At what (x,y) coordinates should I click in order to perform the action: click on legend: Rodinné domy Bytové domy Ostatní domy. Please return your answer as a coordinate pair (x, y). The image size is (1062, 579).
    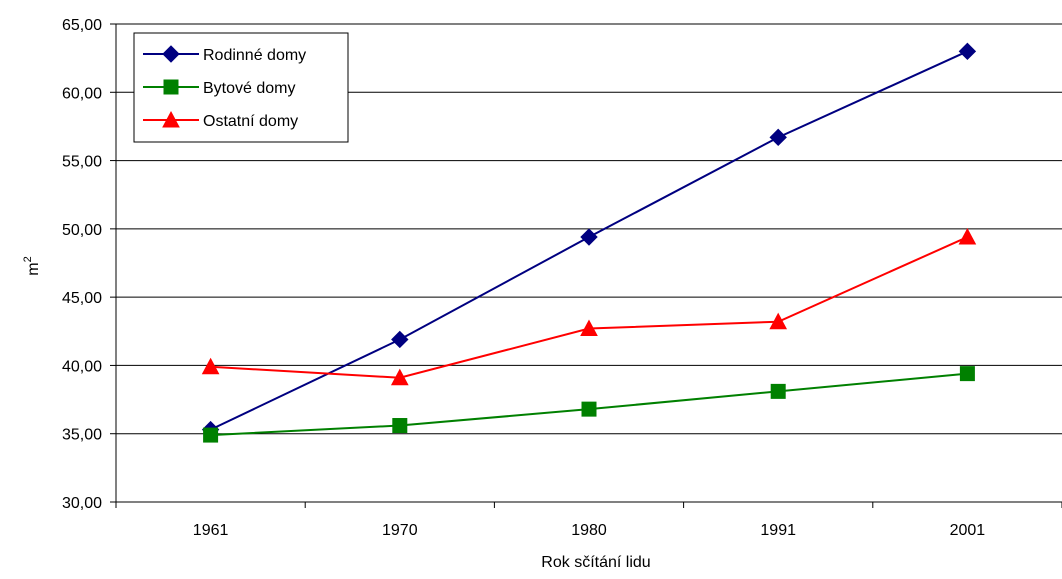
    Looking at the image, I should click on (241, 87).